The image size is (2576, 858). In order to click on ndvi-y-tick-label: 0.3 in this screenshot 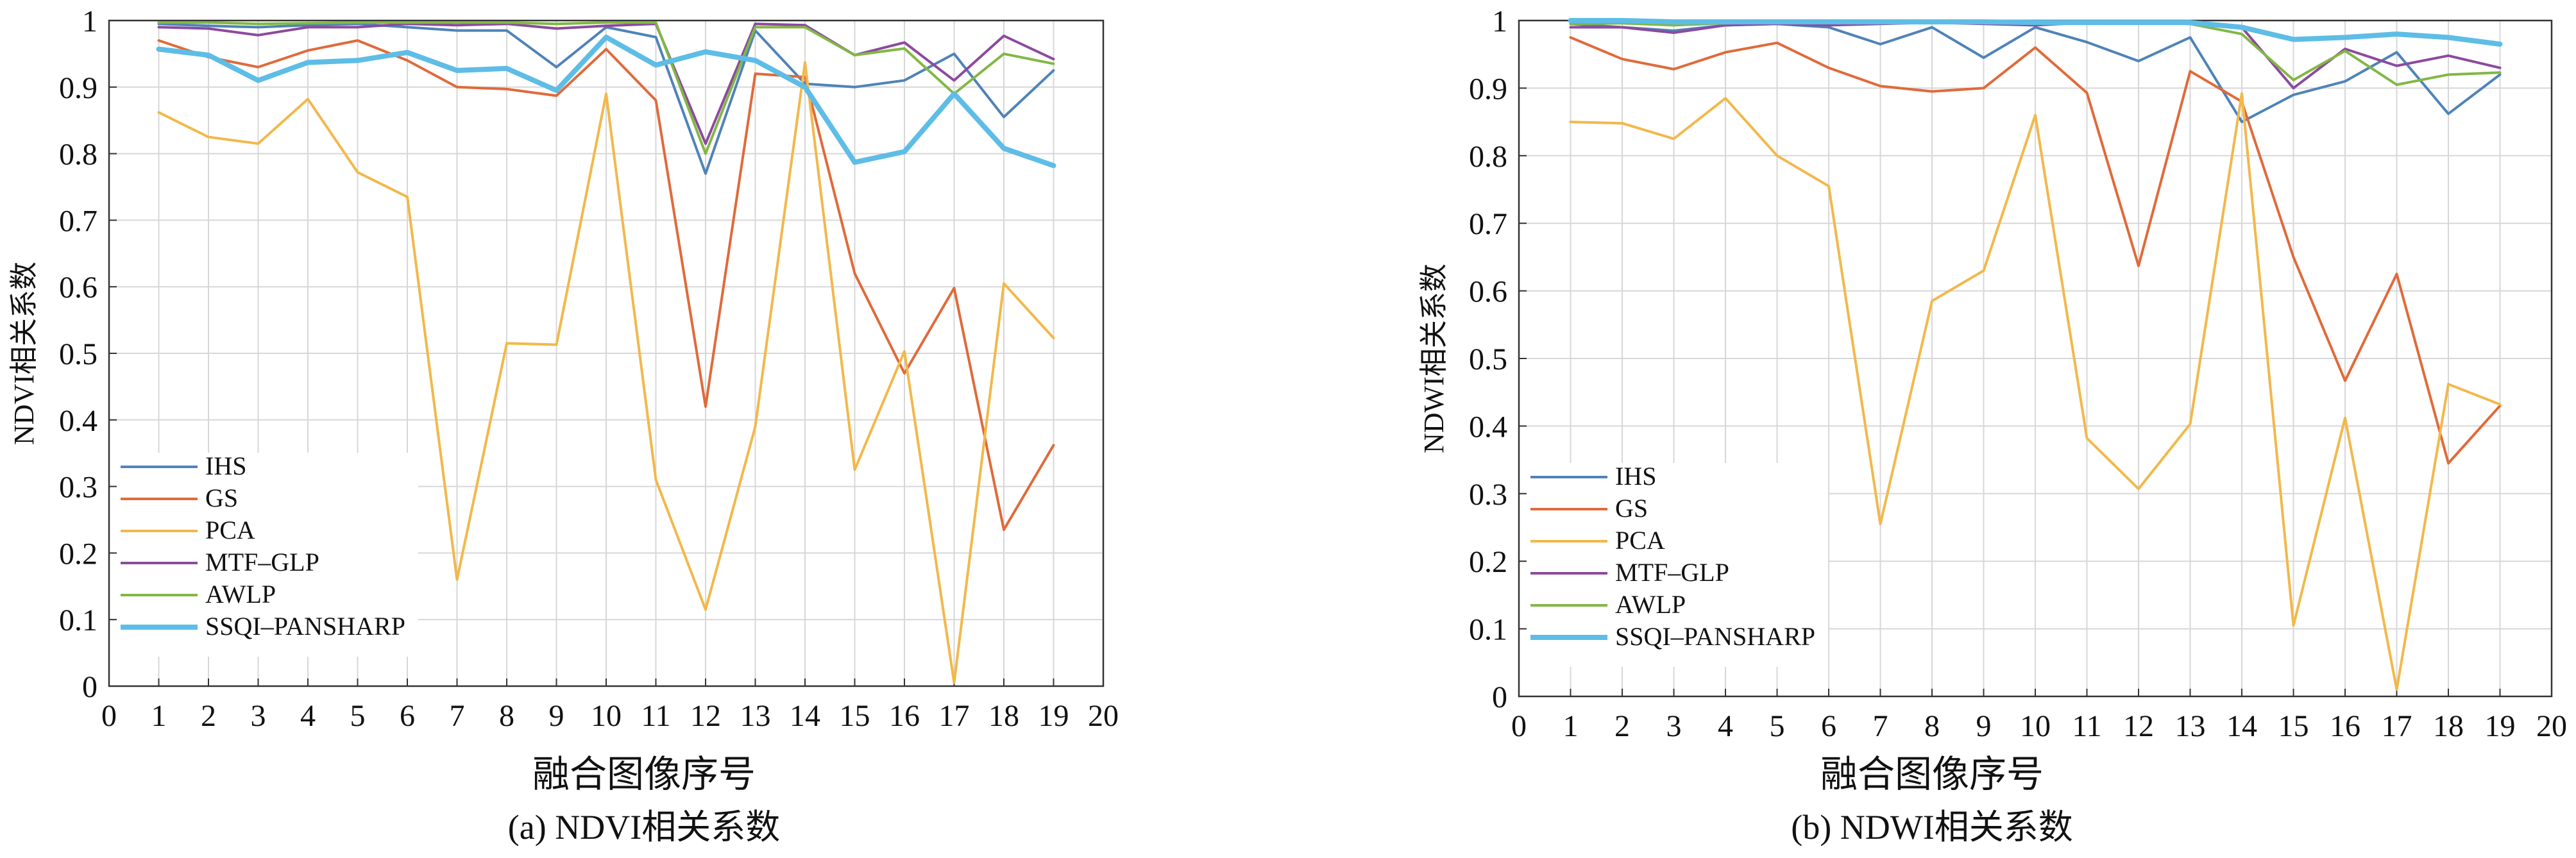, I will do `click(78, 488)`.